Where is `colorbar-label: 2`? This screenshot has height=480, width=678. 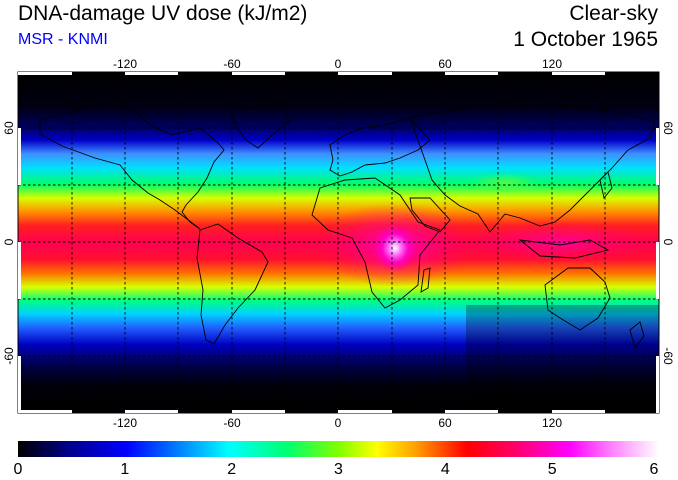 colorbar-label: 2 is located at coordinates (231, 469).